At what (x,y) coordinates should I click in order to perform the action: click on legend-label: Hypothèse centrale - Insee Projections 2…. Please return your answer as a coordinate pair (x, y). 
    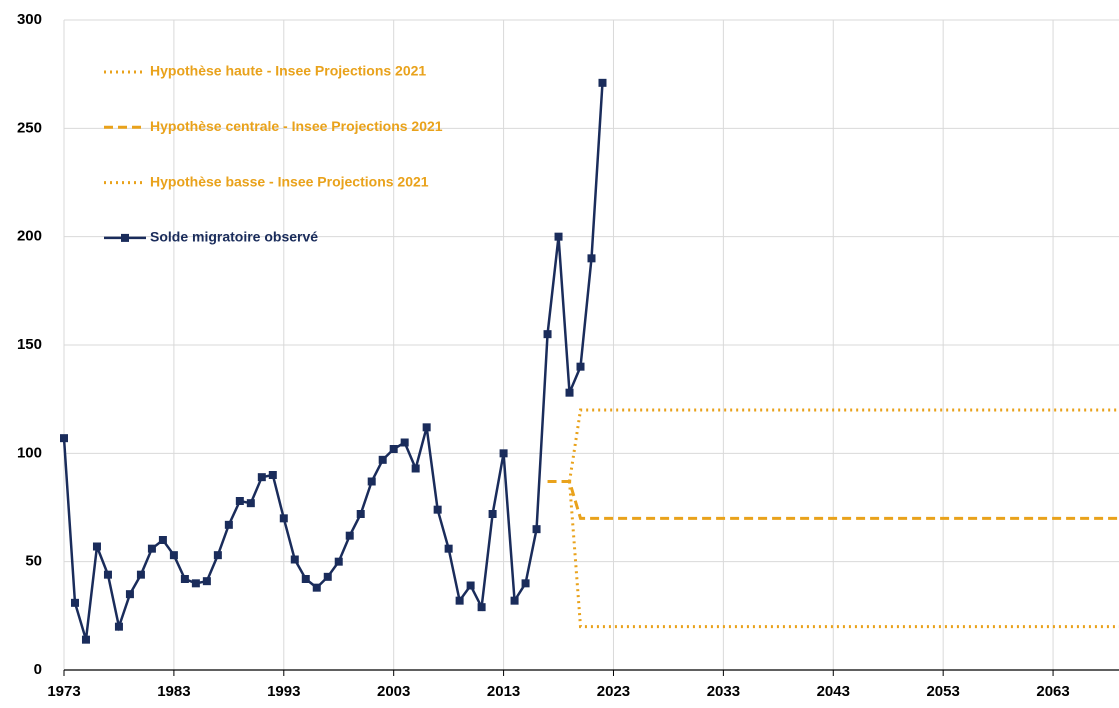
    Looking at the image, I should click on (296, 126).